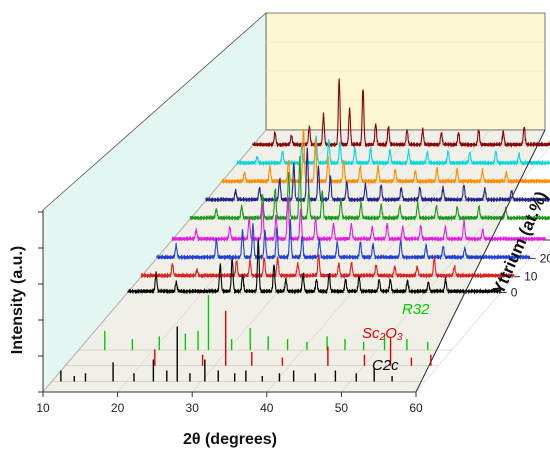 The image size is (550, 456). What do you see at coordinates (193, 408) in the screenshot?
I see `x-tick-label: 30` at bounding box center [193, 408].